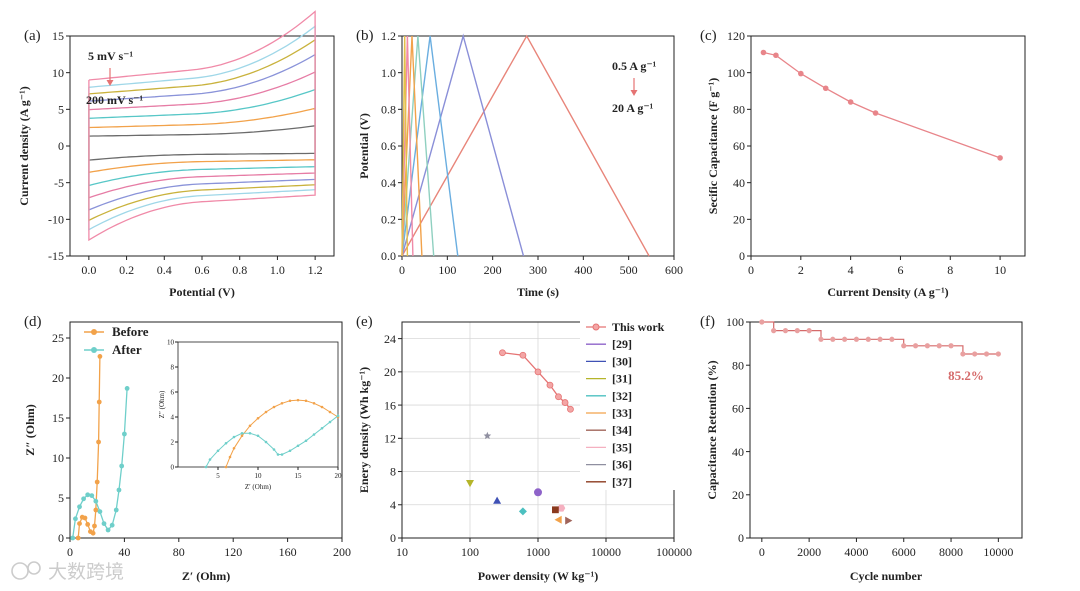  I want to click on x-tick-label: 80, so click(179, 552).